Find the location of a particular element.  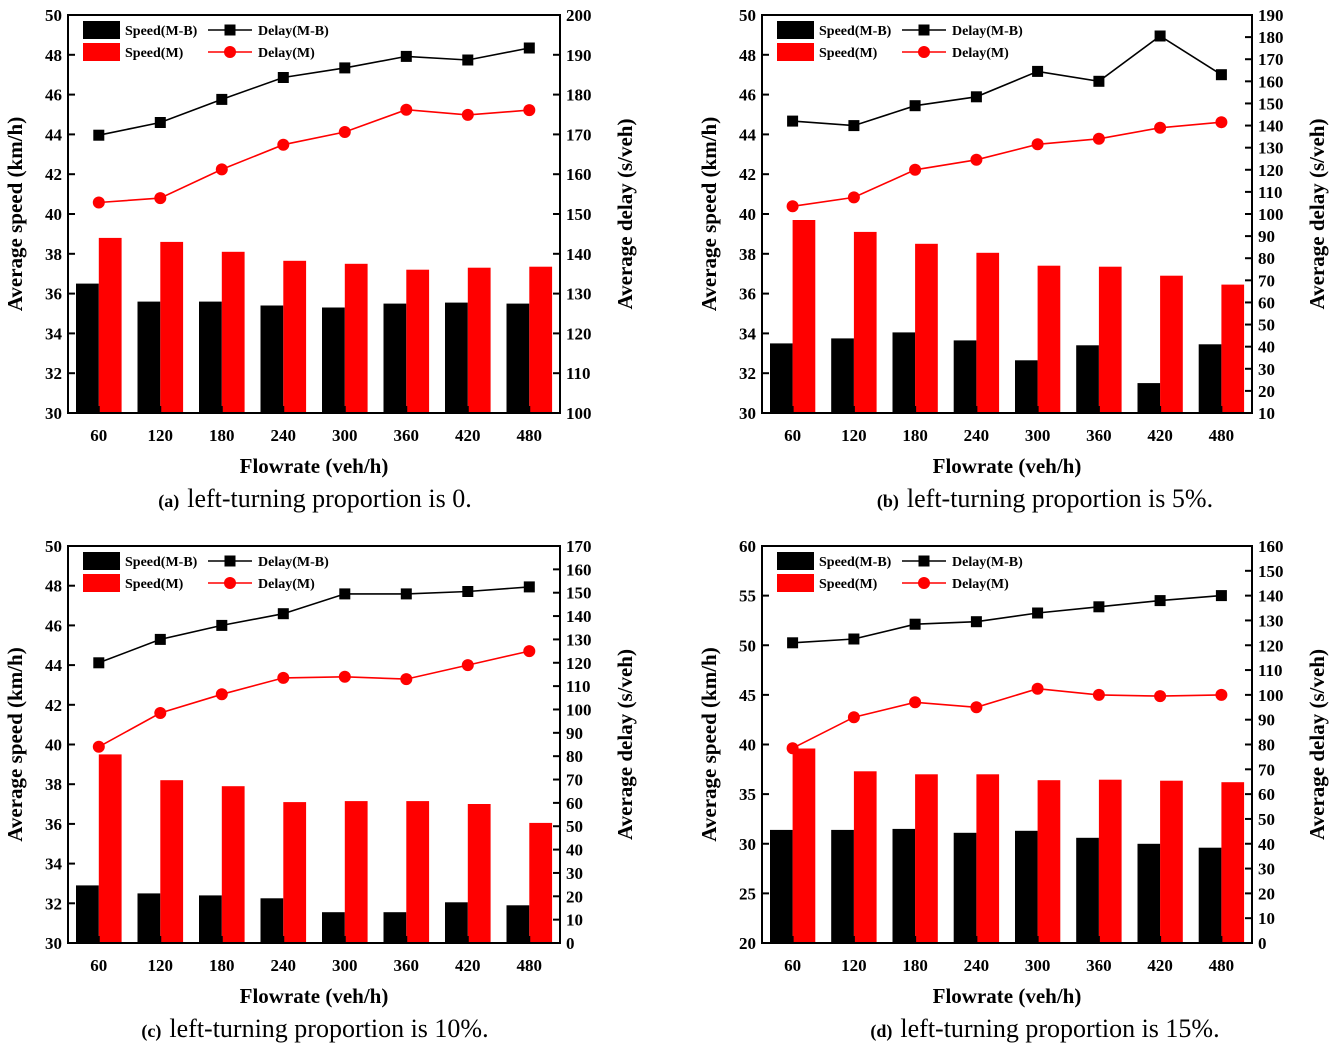

y-tick-label: 36 is located at coordinates (53, 824).